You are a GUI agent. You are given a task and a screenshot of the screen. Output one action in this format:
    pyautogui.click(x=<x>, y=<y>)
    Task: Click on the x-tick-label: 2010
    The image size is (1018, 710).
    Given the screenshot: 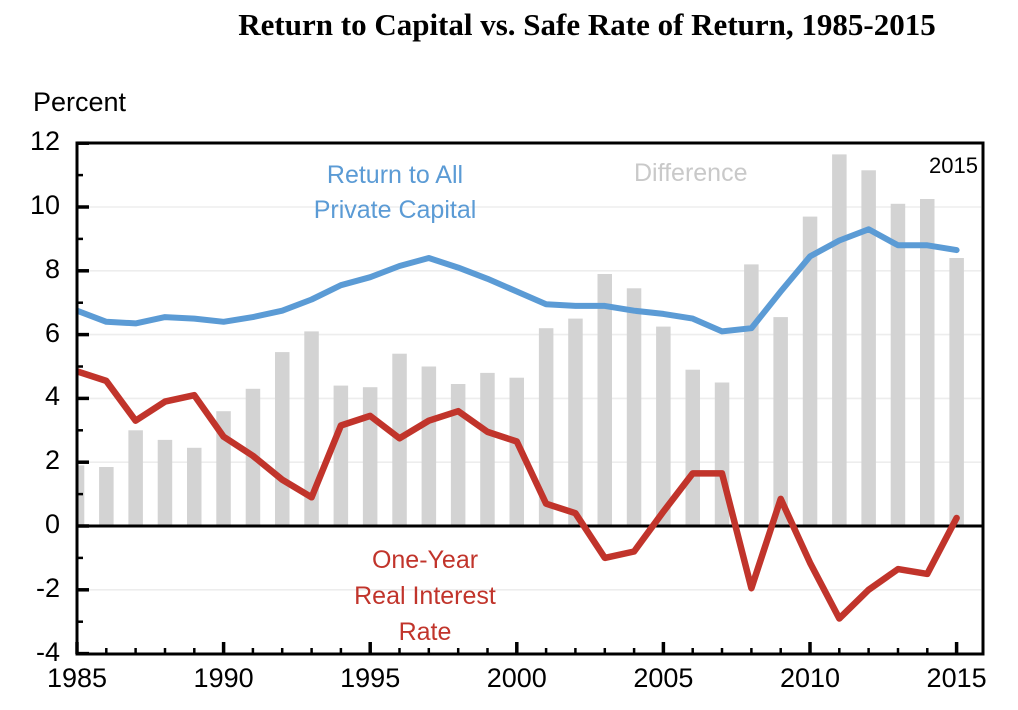 What is the action you would take?
    pyautogui.click(x=810, y=678)
    